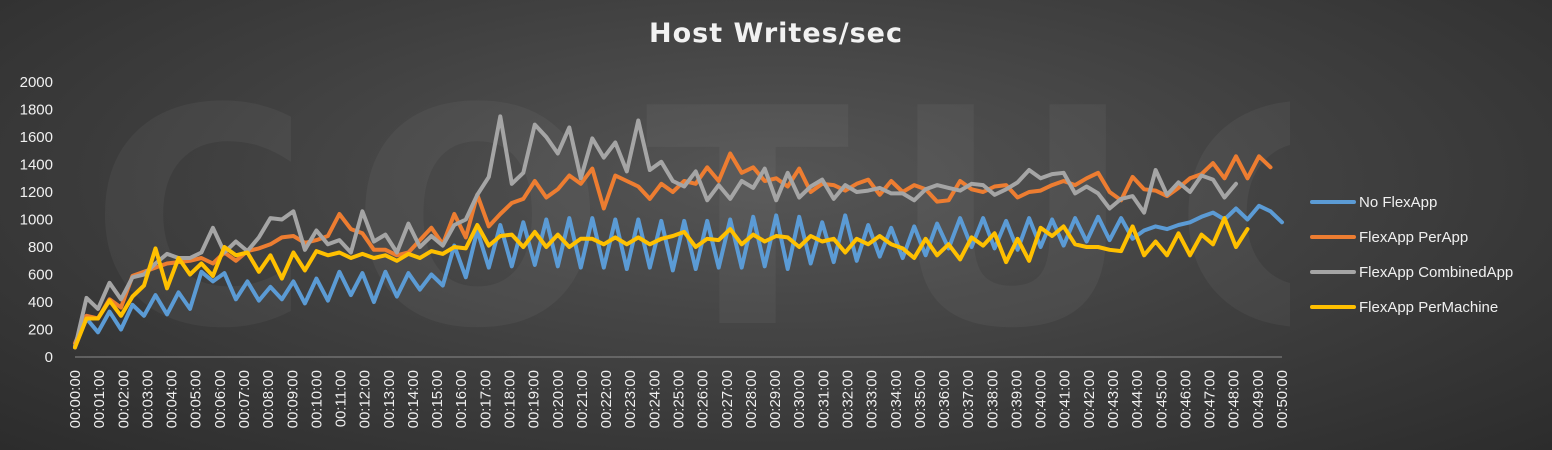  I want to click on x-tick-label: 00:07:00, so click(244, 399).